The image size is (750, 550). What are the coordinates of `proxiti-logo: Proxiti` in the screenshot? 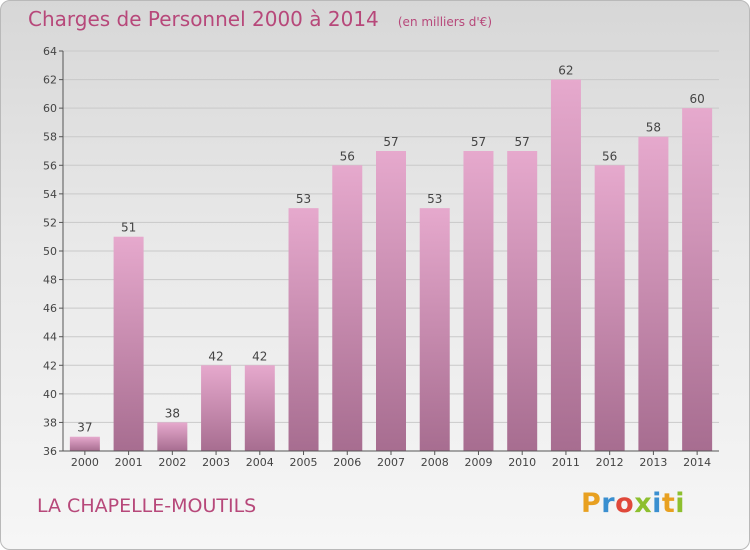 It's located at (633, 503).